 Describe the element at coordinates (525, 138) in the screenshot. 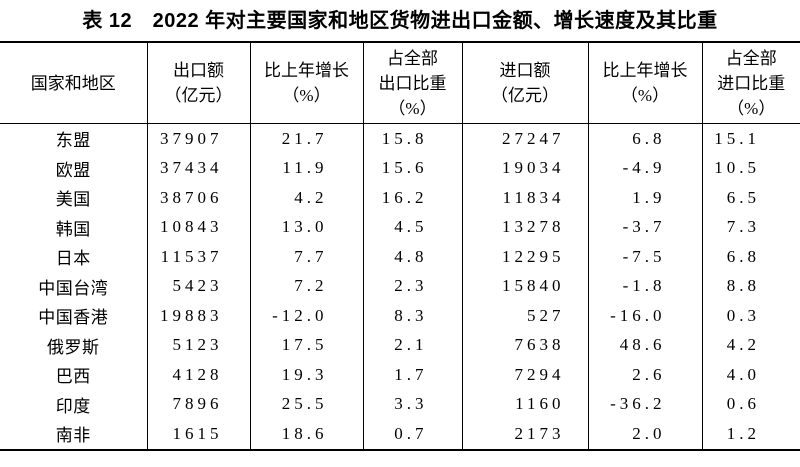

I see `cell-import: 27247` at that location.